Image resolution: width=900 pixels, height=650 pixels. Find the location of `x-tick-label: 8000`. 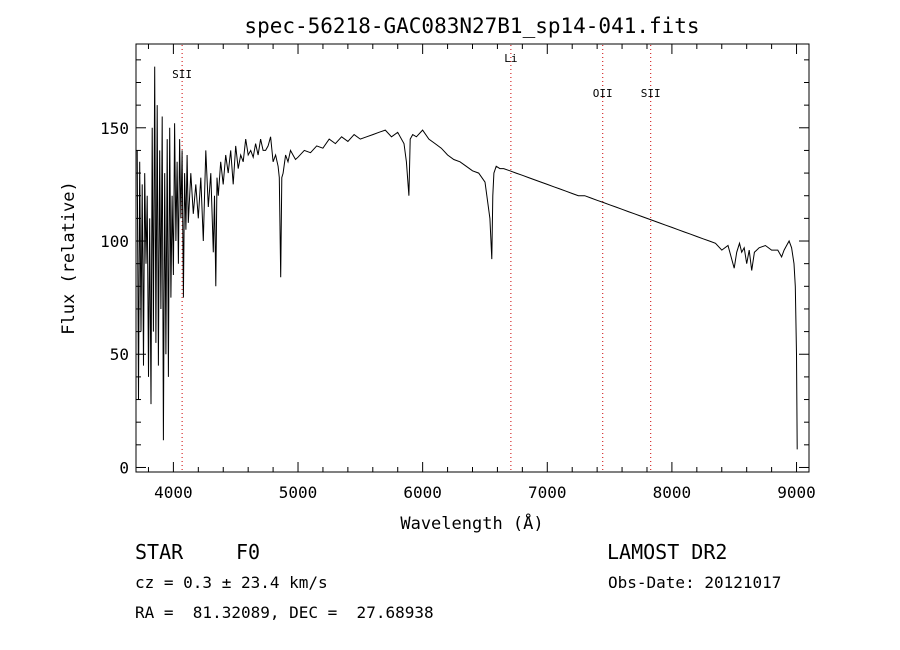

x-tick-label: 8000 is located at coordinates (672, 492).